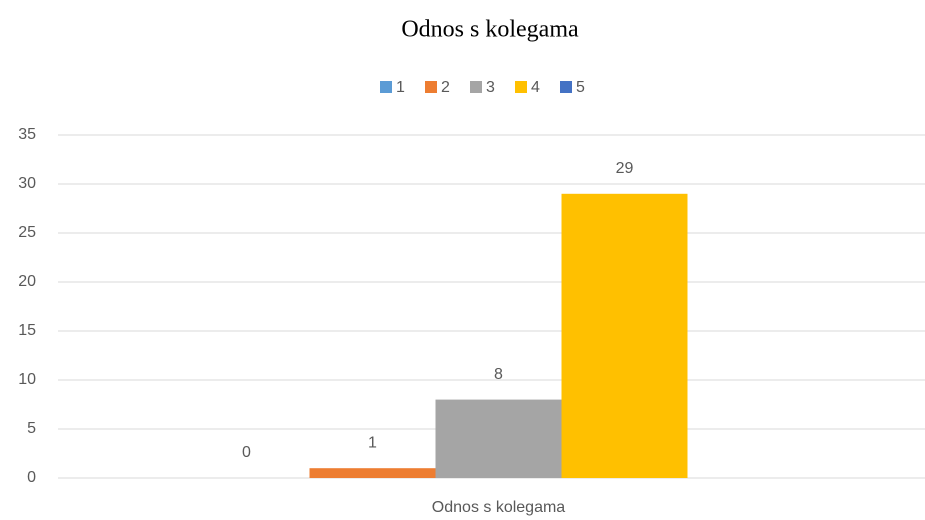 This screenshot has height=520, width=925. What do you see at coordinates (31, 477) in the screenshot?
I see `y-tick-label: 0` at bounding box center [31, 477].